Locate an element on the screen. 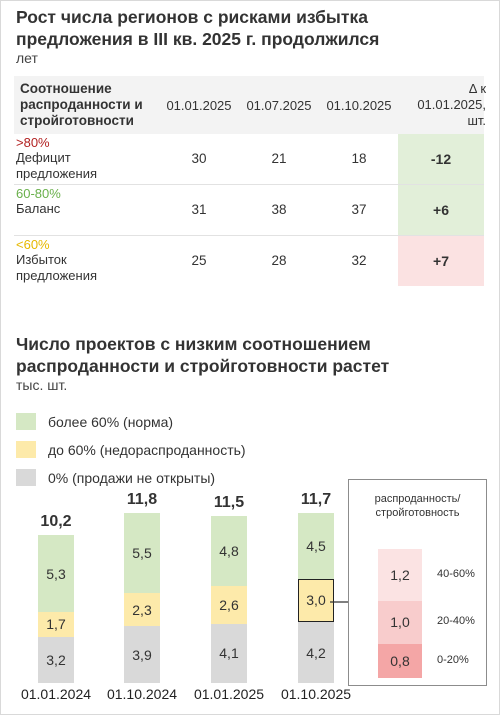  delta-cell: +7 is located at coordinates (441, 261).